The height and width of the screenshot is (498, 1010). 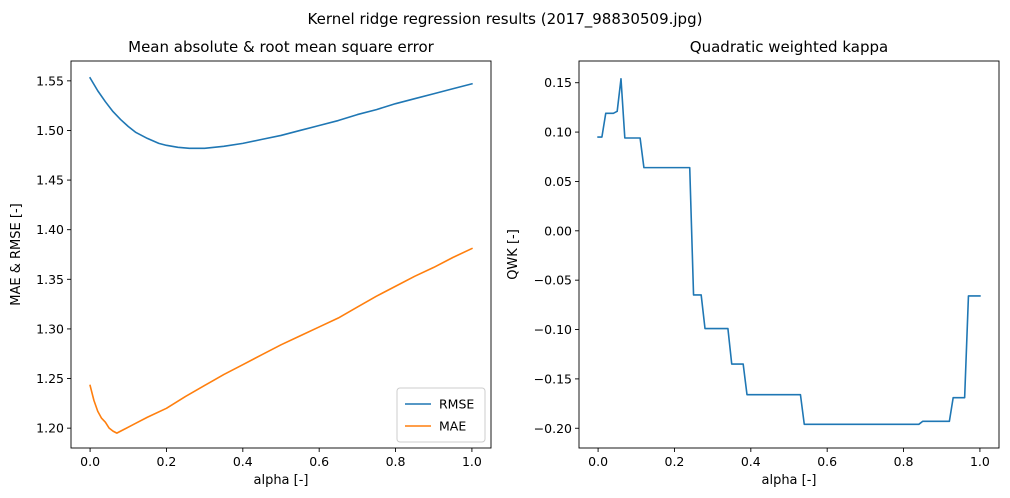 What do you see at coordinates (16, 254) in the screenshot?
I see `chart-0-y-axis-label: MAE & RMSE [-]` at bounding box center [16, 254].